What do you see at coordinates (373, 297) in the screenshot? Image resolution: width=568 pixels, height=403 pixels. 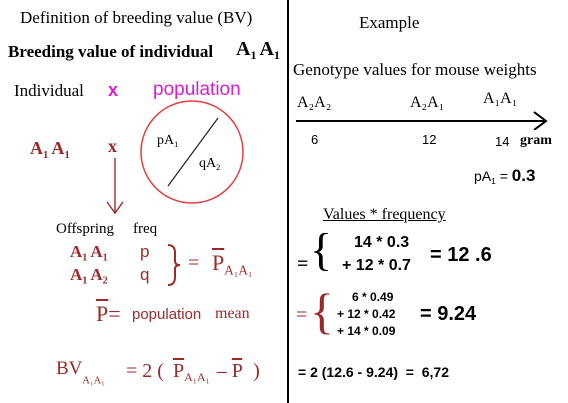 I see `calc2-line1: 6 * 0.49` at bounding box center [373, 297].